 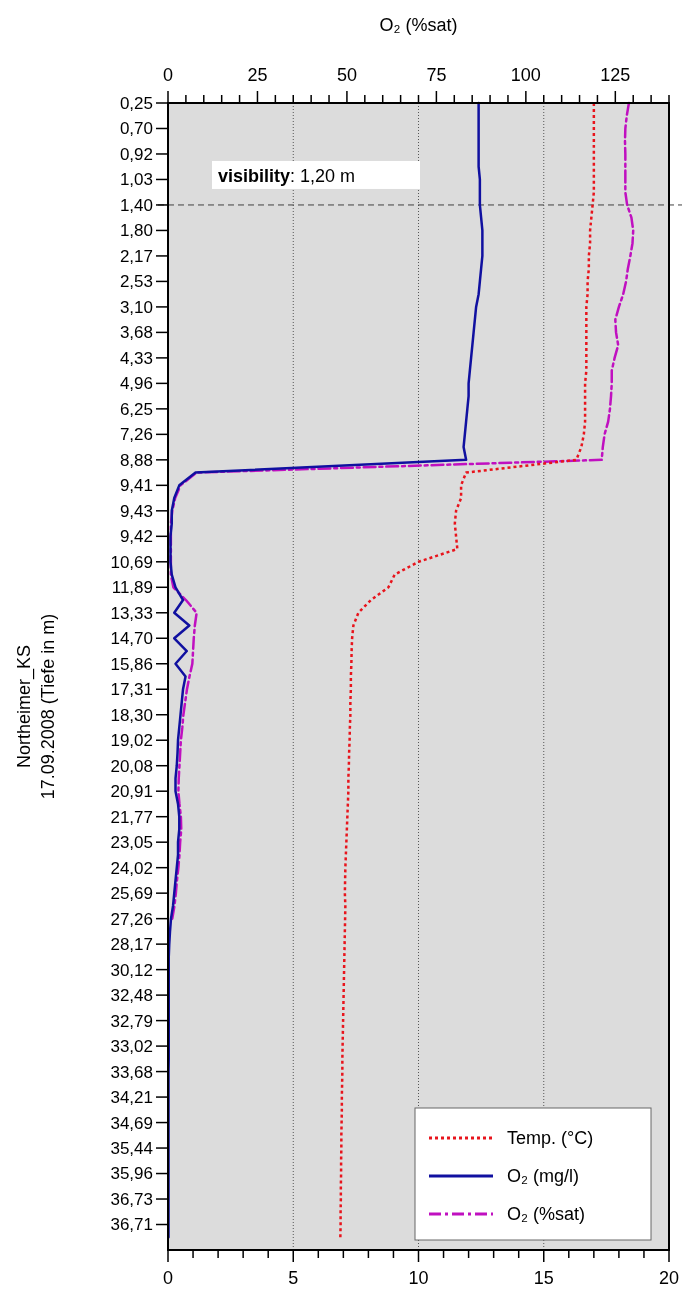 I want to click on y-tick-label: 0,25, so click(x=136, y=103).